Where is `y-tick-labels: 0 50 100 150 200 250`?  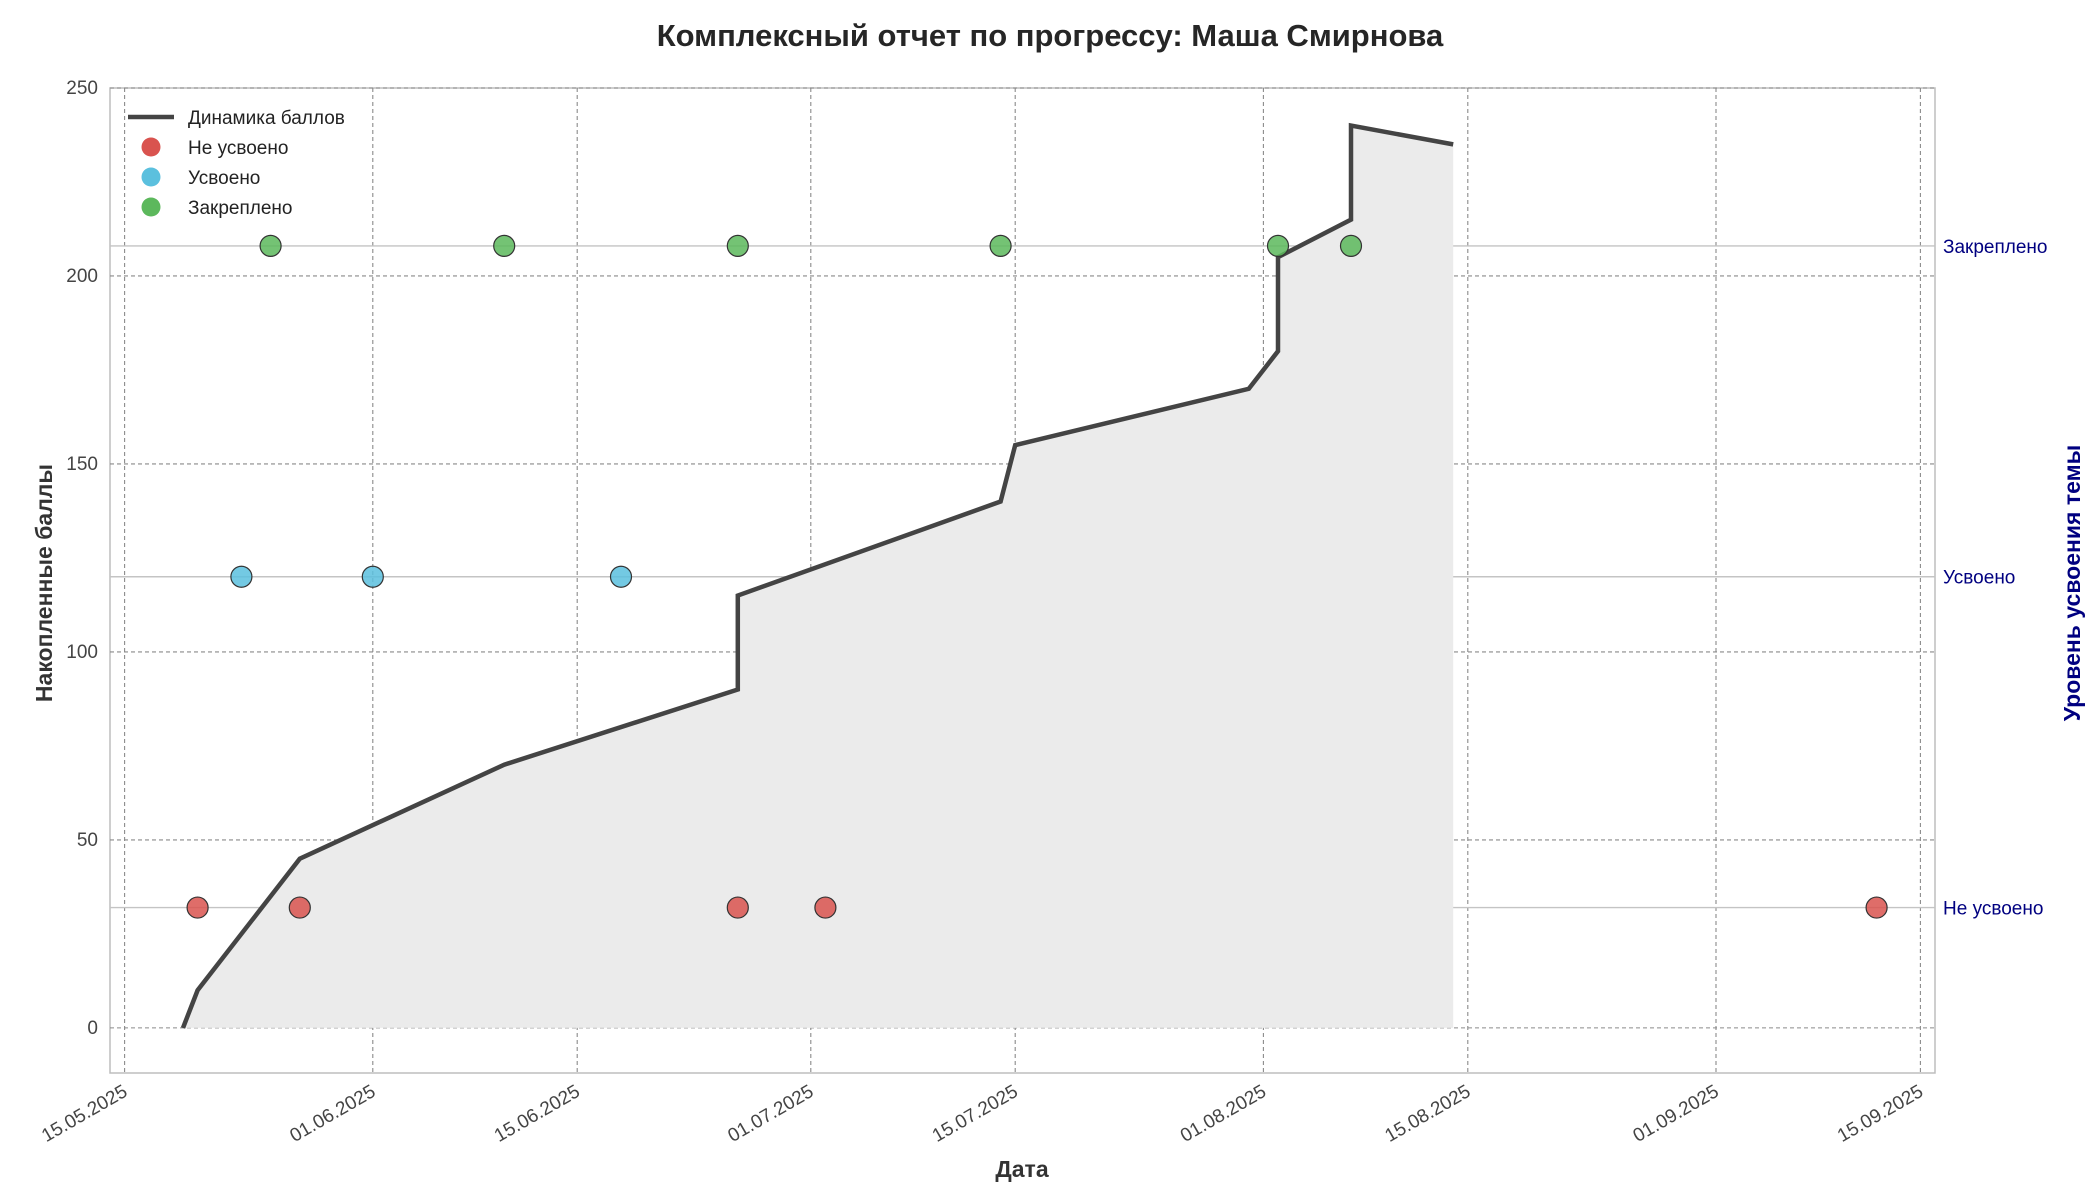
y-tick-labels: 0 50 100 150 200 250 is located at coordinates (82, 558).